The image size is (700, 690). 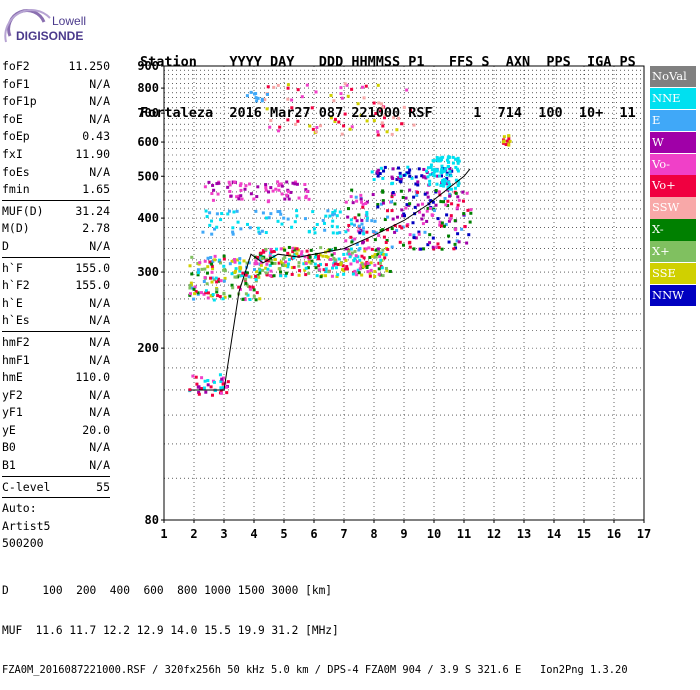 I want to click on autoscaling-line: Auto:, so click(x=19, y=508).